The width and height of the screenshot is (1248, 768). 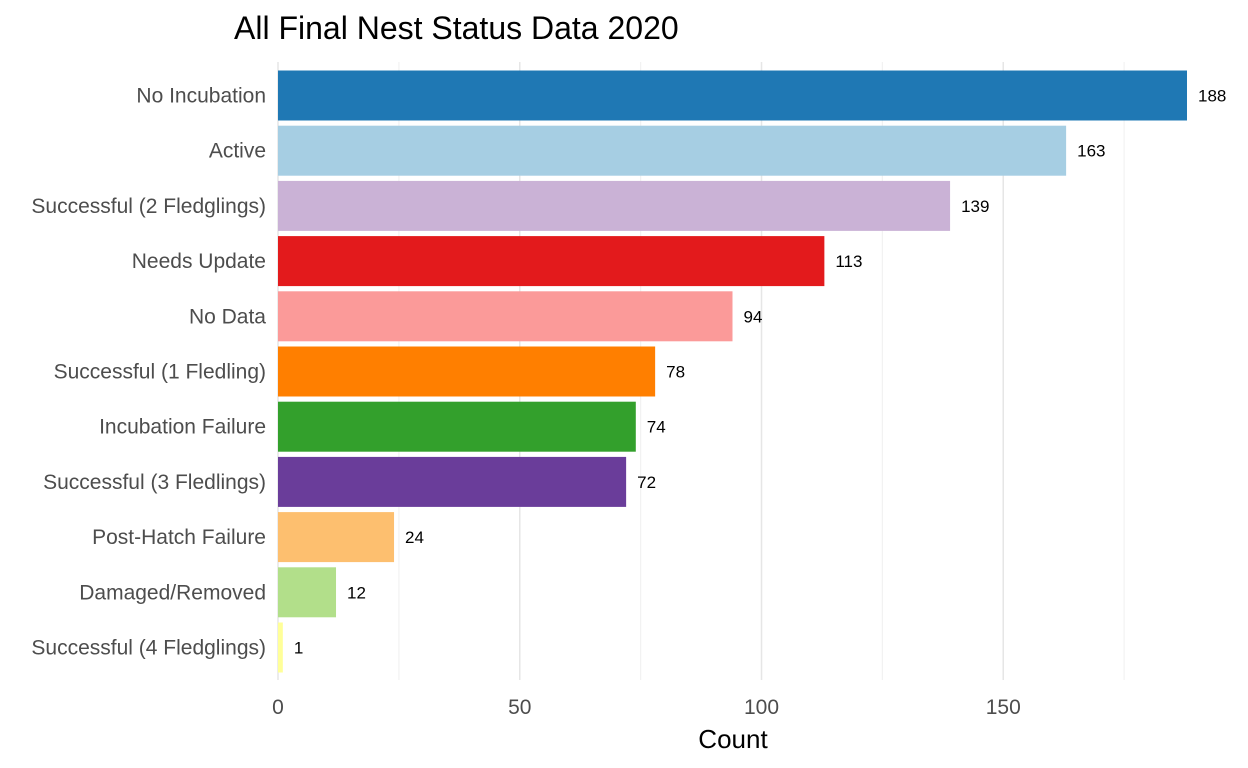 I want to click on category-label: Active, so click(x=237, y=151).